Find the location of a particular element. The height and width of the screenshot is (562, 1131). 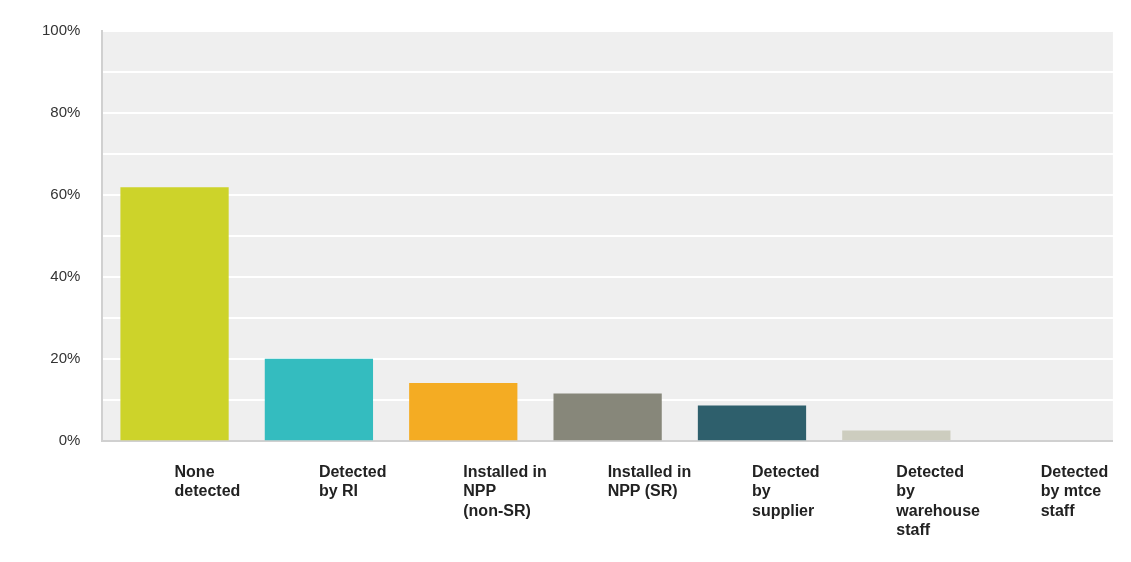

y-tick-label: 20% is located at coordinates (65, 358).